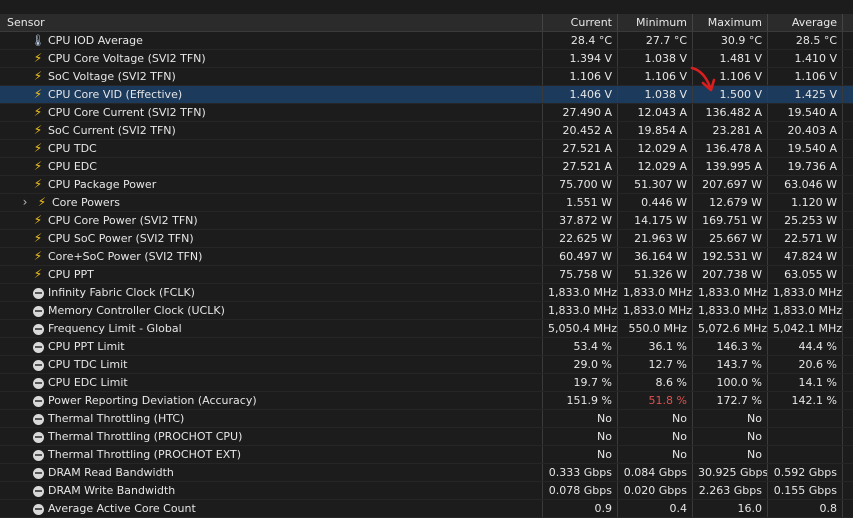  Describe the element at coordinates (805, 22) in the screenshot. I see `average-column-header: Average` at that location.